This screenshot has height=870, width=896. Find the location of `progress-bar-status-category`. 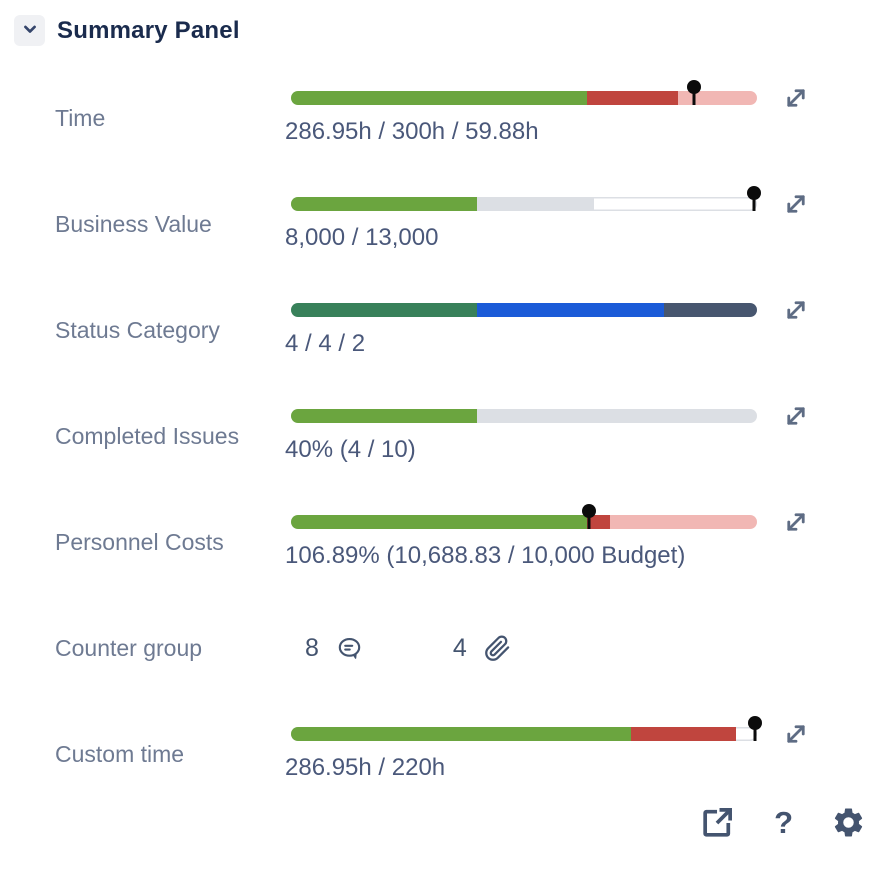

progress-bar-status-category is located at coordinates (524, 309).